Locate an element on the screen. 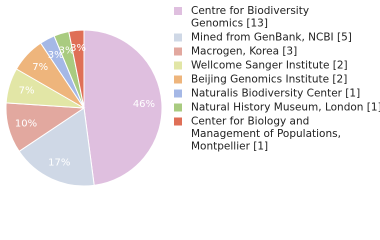 Image resolution: width=380 pixels, height=240 pixels. legend-label: Macrogen, Korea [3] is located at coordinates (244, 52).